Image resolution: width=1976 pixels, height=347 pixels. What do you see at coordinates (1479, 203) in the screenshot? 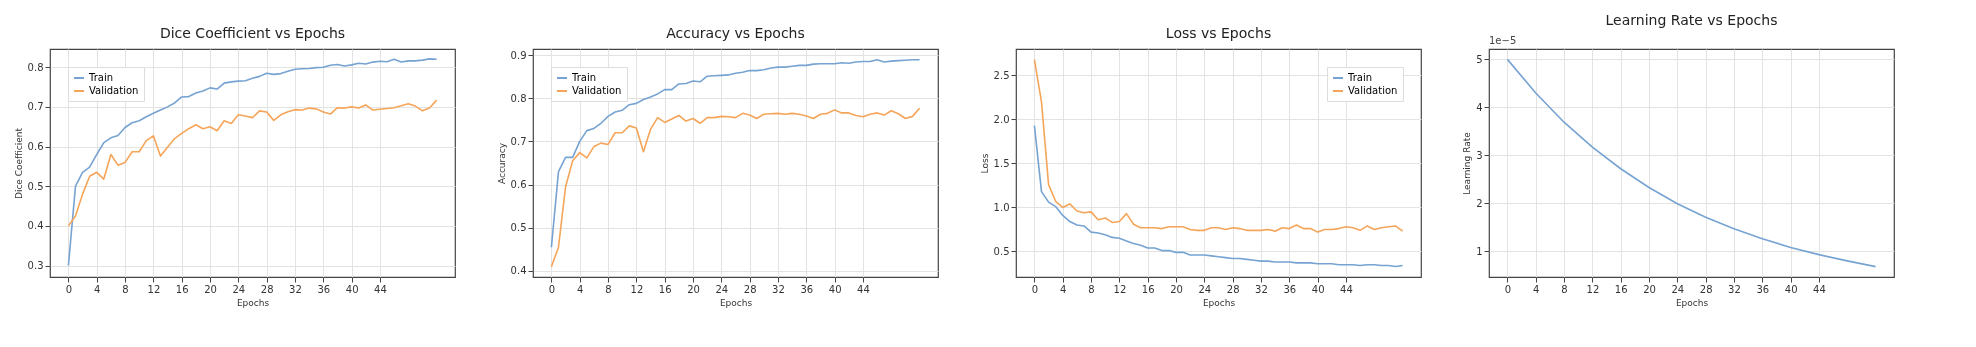
I see `y-tick-label: 2` at bounding box center [1479, 203].